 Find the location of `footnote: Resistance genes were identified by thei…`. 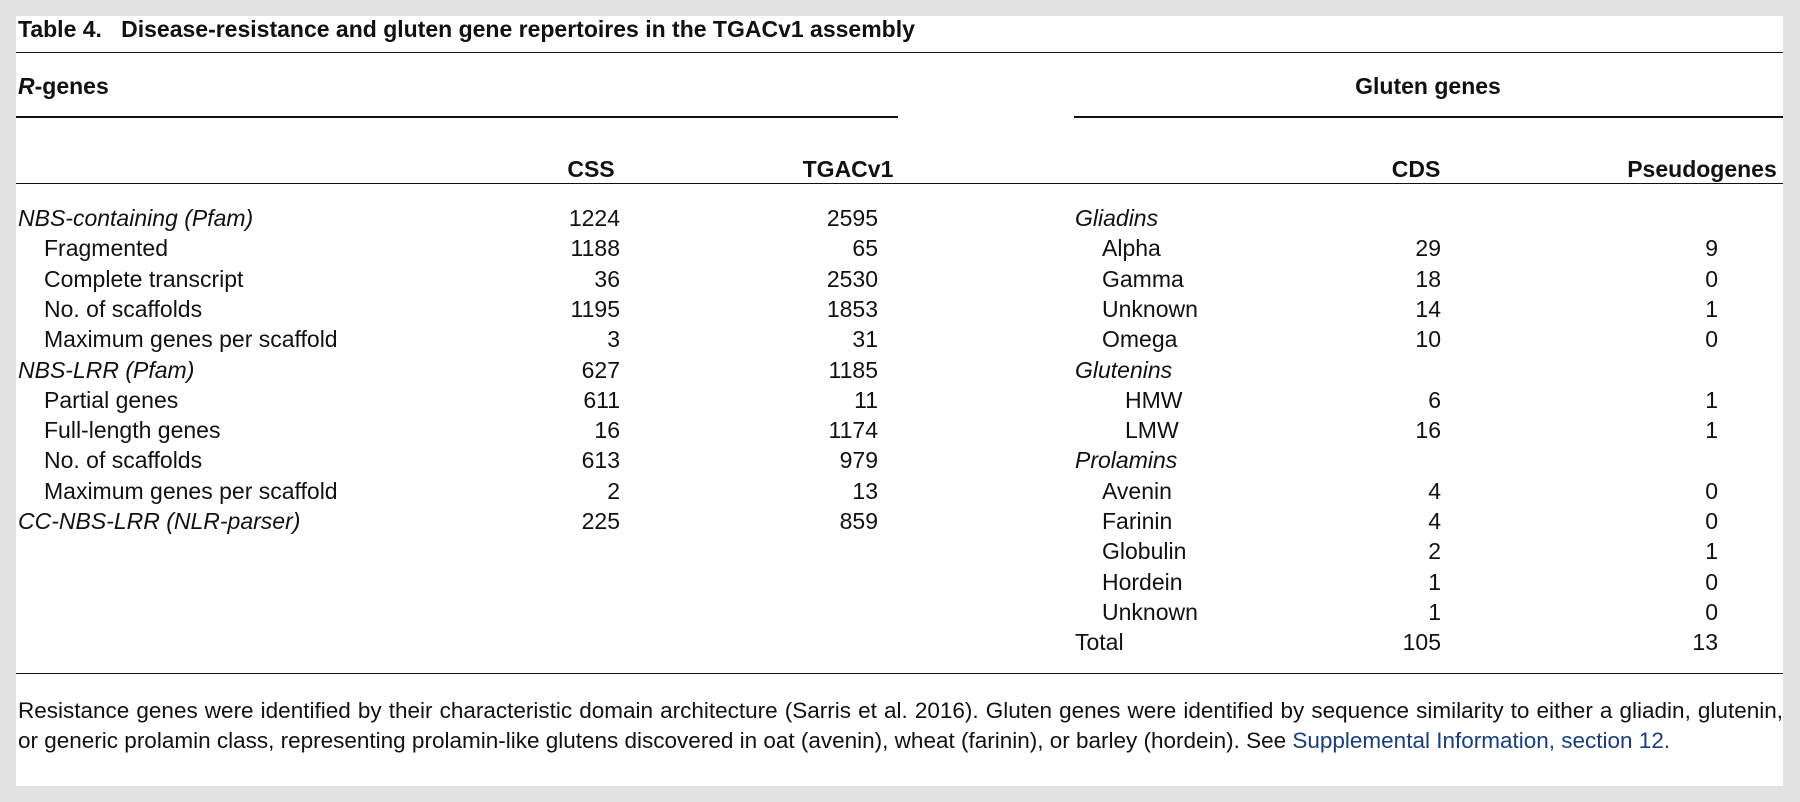

footnote: Resistance genes were identified by thei… is located at coordinates (900, 725).